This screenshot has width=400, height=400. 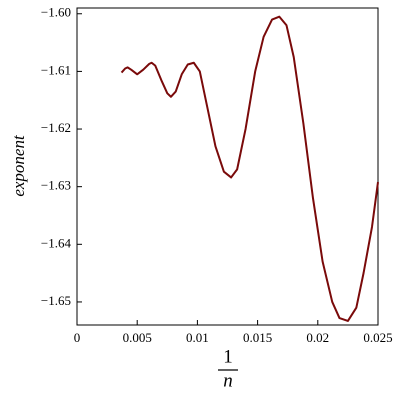 What do you see at coordinates (56, 127) in the screenshot?
I see `y-tick-label: −1.62` at bounding box center [56, 127].